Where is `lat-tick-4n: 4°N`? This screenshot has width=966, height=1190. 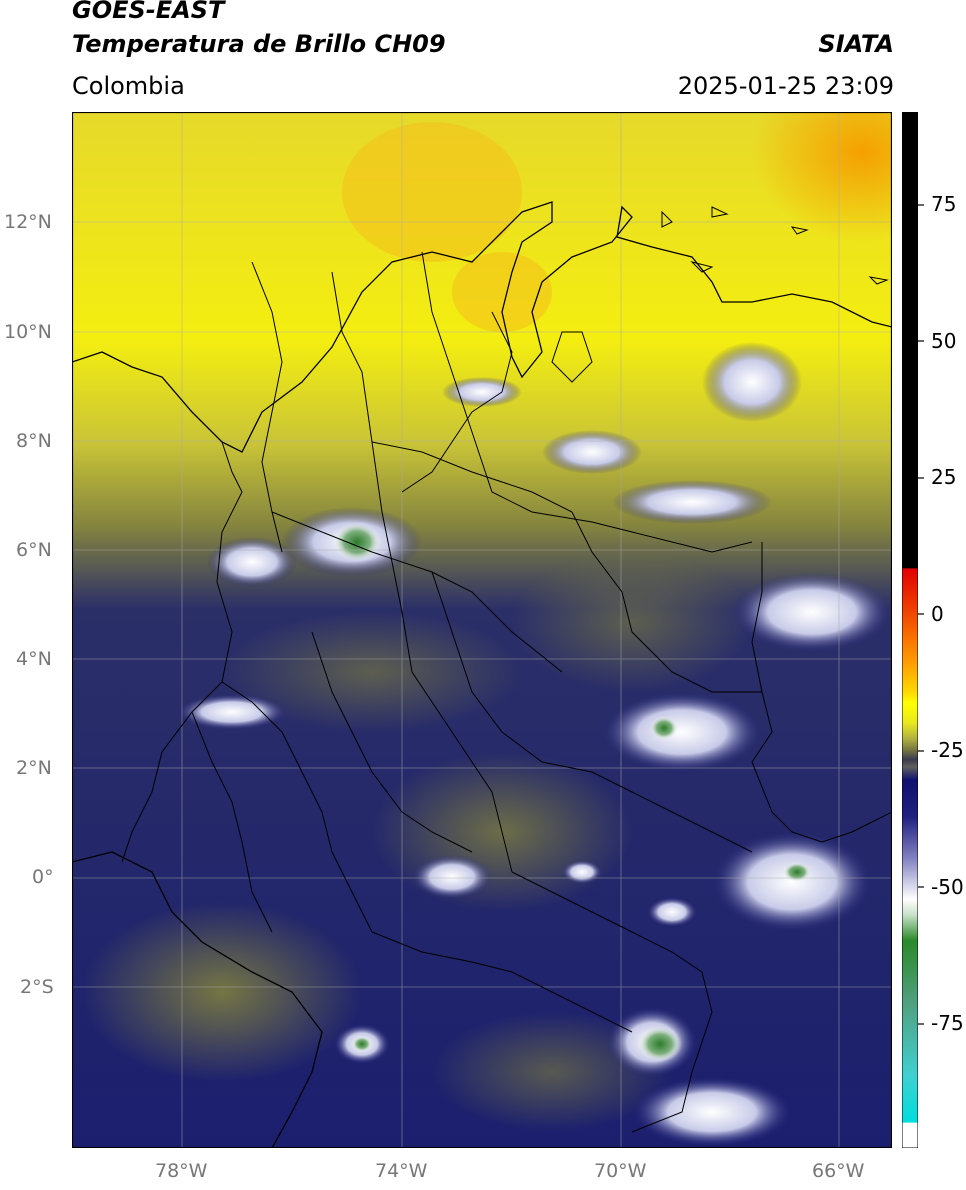
lat-tick-4n: 4°N is located at coordinates (34, 659).